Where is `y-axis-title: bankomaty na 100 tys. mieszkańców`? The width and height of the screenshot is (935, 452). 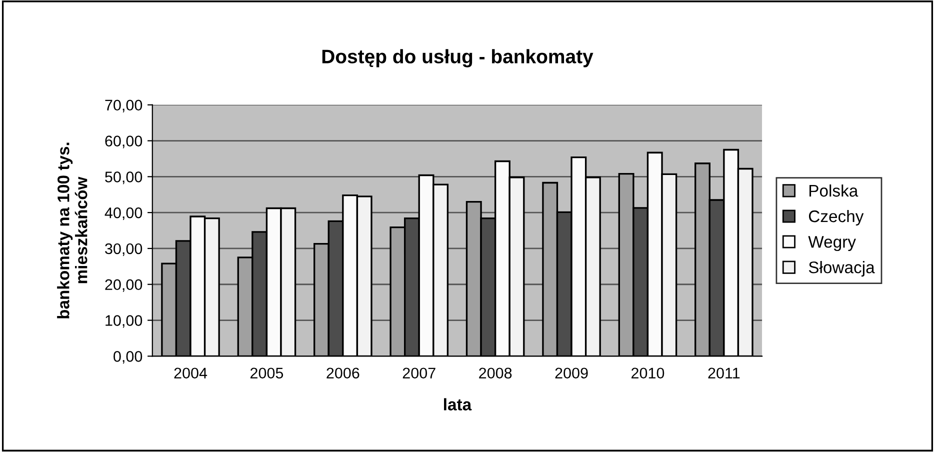
y-axis-title: bankomaty na 100 tys. mieszkańców is located at coordinates (72, 230).